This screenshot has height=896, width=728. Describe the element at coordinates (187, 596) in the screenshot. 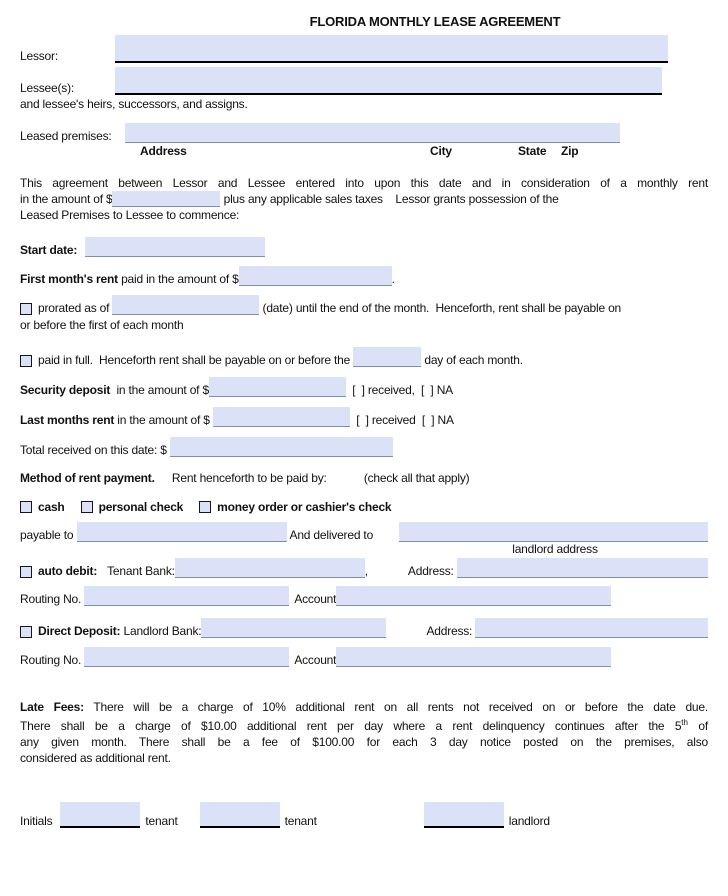

I see `routing1-field` at that location.